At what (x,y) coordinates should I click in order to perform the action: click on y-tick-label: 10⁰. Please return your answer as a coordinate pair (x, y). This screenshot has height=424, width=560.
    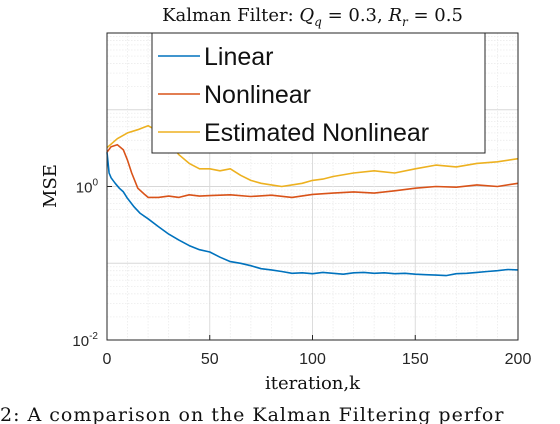
    Looking at the image, I should click on (87, 187).